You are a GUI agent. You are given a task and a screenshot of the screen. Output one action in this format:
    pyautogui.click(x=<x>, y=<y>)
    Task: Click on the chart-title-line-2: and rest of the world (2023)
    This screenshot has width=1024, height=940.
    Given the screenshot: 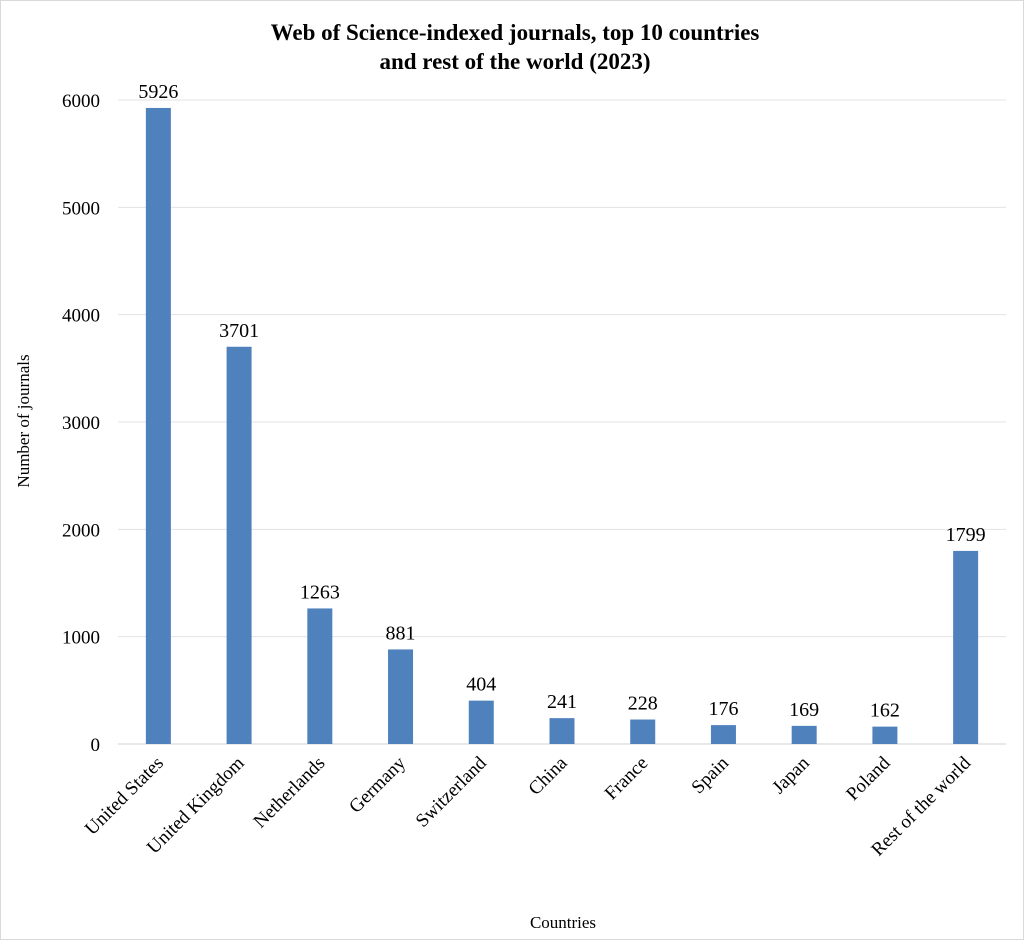 What is the action you would take?
    pyautogui.click(x=514, y=61)
    